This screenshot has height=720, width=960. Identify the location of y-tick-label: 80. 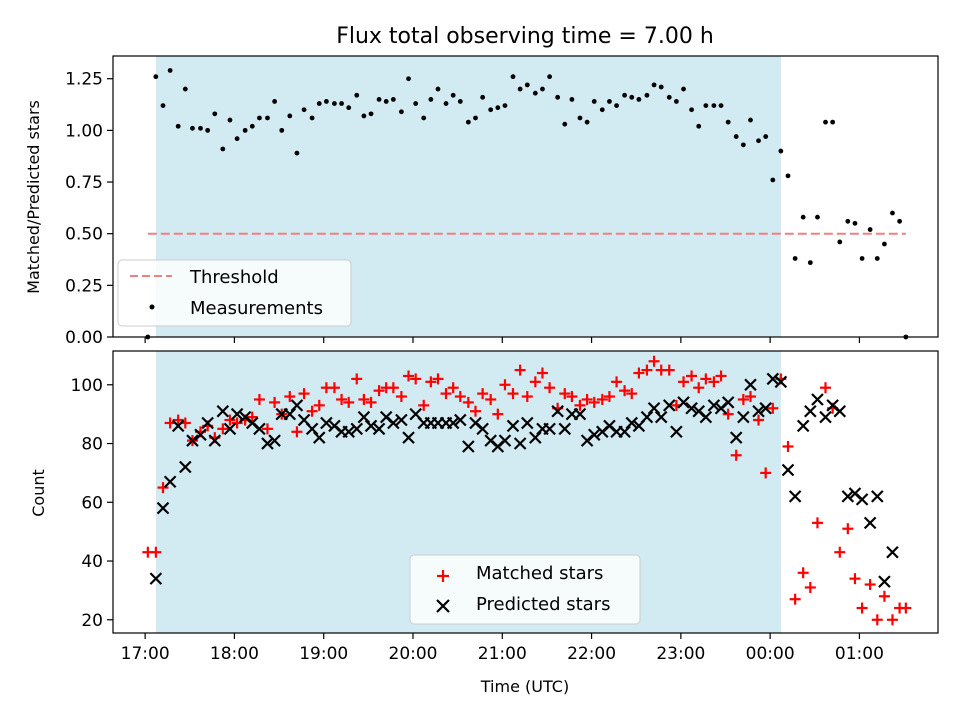
(92, 445).